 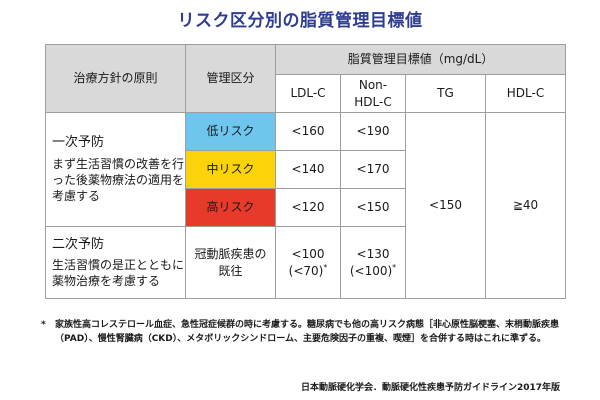 I want to click on header-ldl: LDL-C, so click(x=308, y=93).